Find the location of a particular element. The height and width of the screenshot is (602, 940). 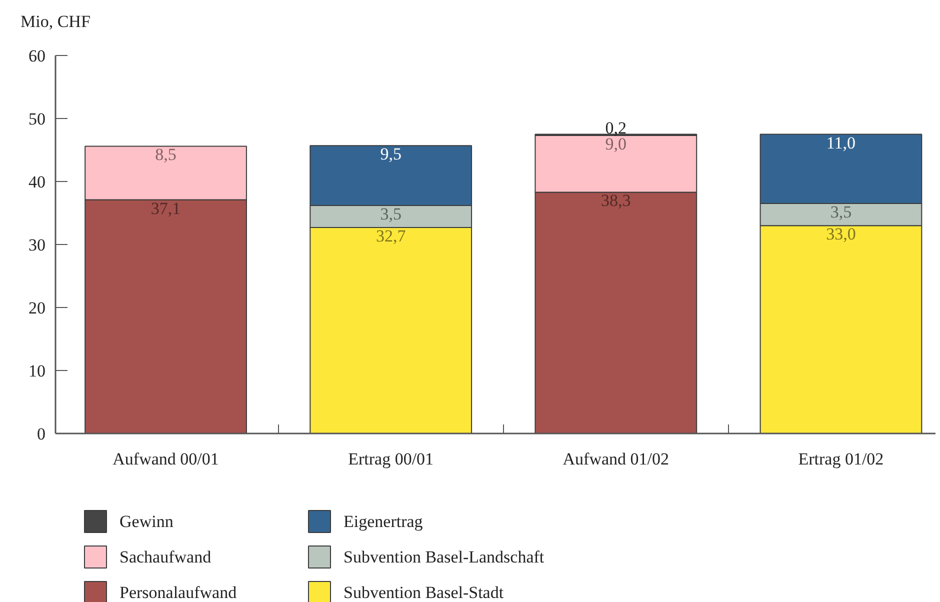

y-tick-label: 60 is located at coordinates (37, 56).